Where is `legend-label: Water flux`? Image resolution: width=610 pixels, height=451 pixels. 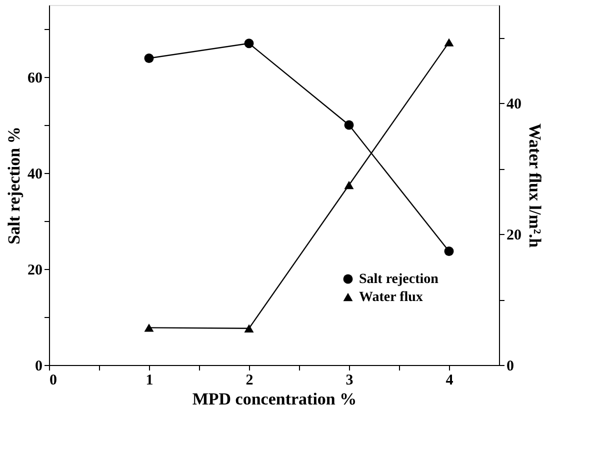
legend-label: Water flux is located at coordinates (391, 297).